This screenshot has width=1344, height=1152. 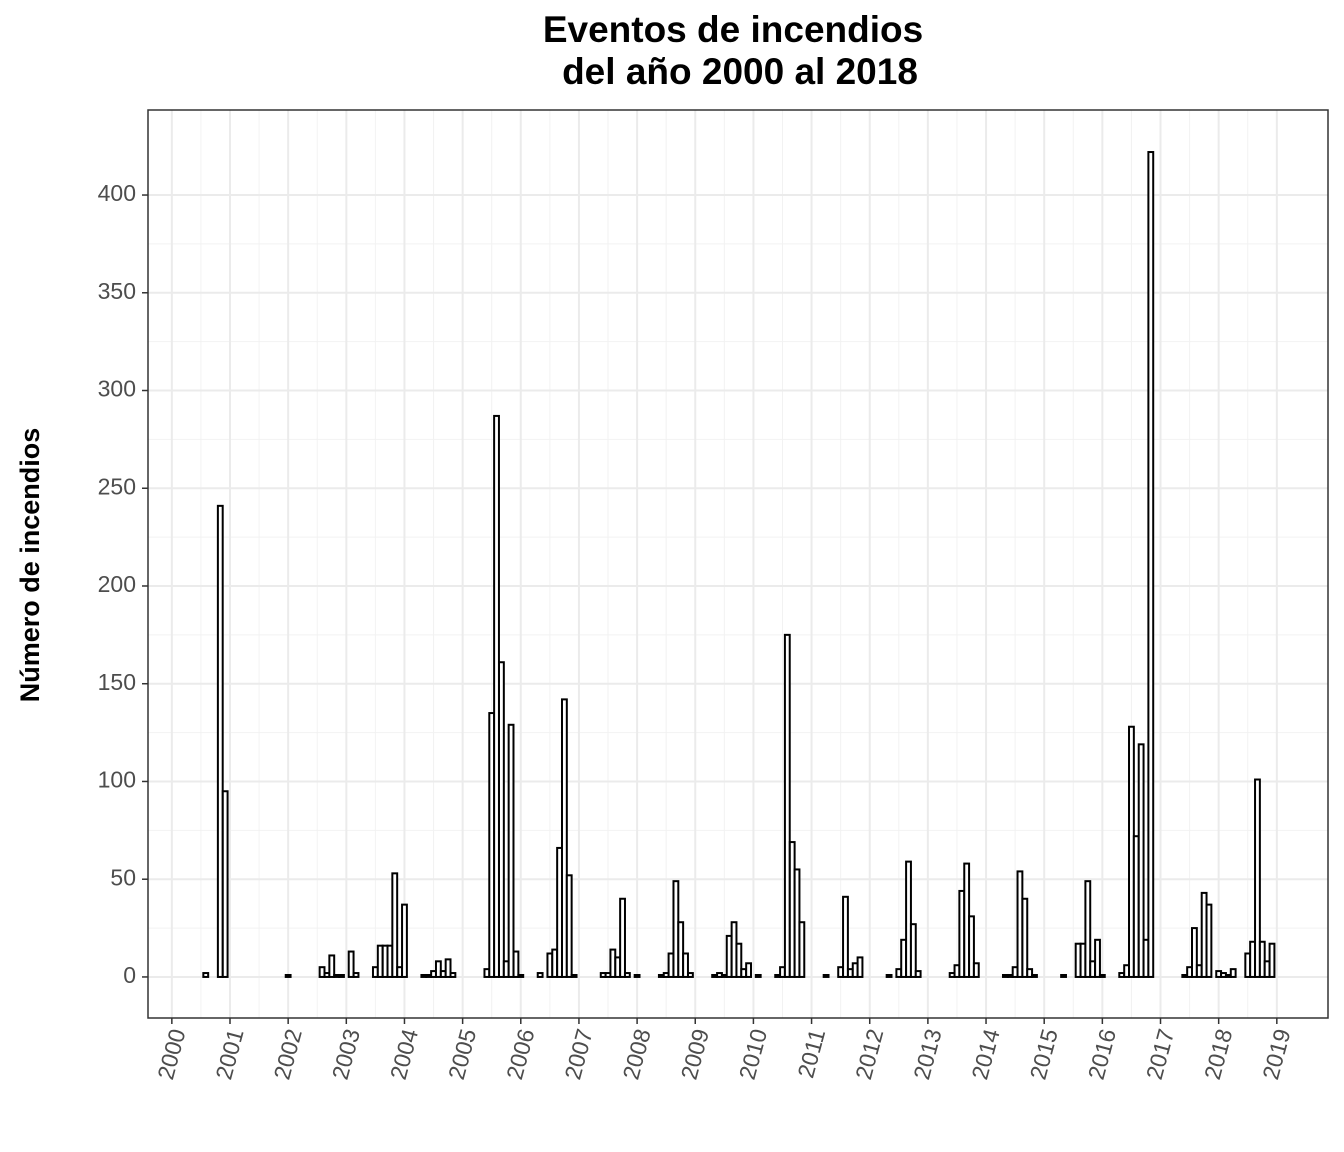 What do you see at coordinates (740, 71) in the screenshot?
I see `chart-title: del año 2000 al 2018` at bounding box center [740, 71].